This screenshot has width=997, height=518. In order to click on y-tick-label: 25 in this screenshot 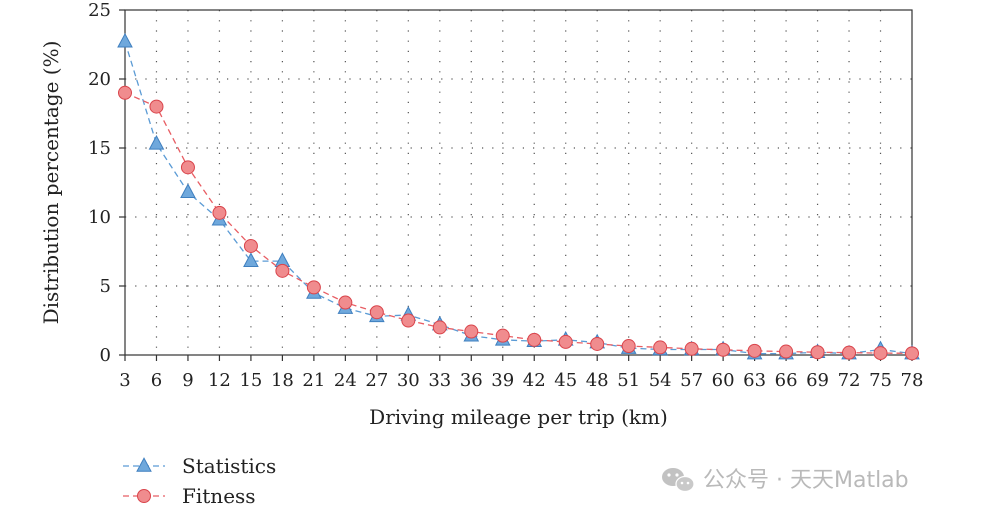, I will do `click(99, 10)`.